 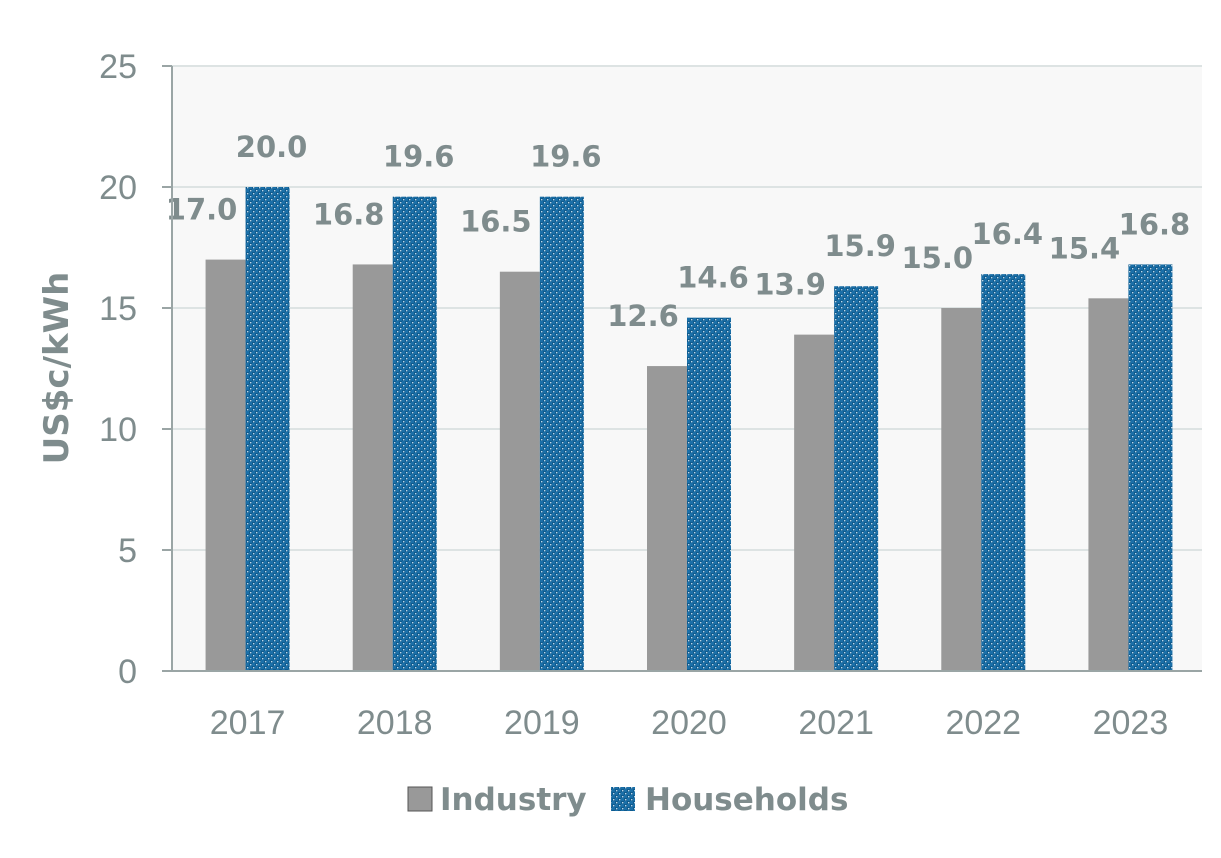 What do you see at coordinates (860, 246) in the screenshot?
I see `data-label-households: 15.9` at bounding box center [860, 246].